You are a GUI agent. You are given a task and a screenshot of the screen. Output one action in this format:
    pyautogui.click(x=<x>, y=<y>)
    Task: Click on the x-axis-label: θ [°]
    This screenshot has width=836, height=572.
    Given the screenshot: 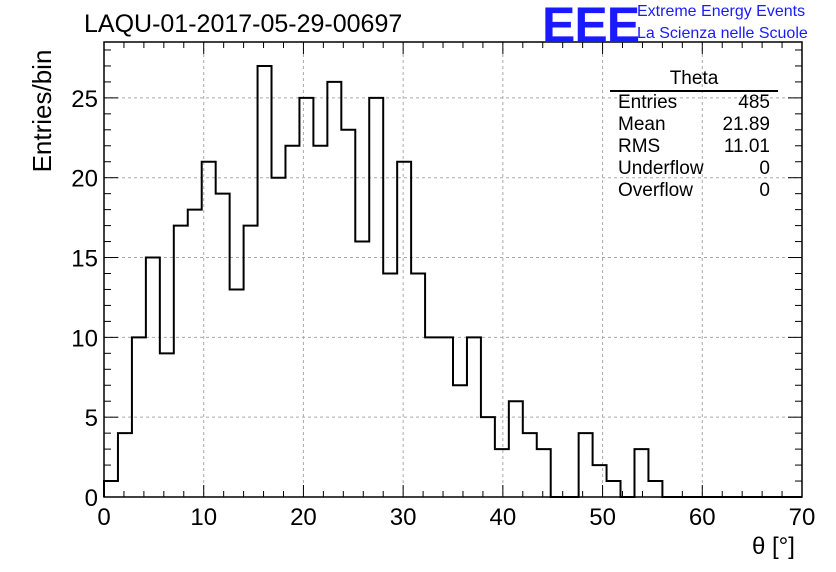 What is the action you would take?
    pyautogui.click(x=773, y=546)
    